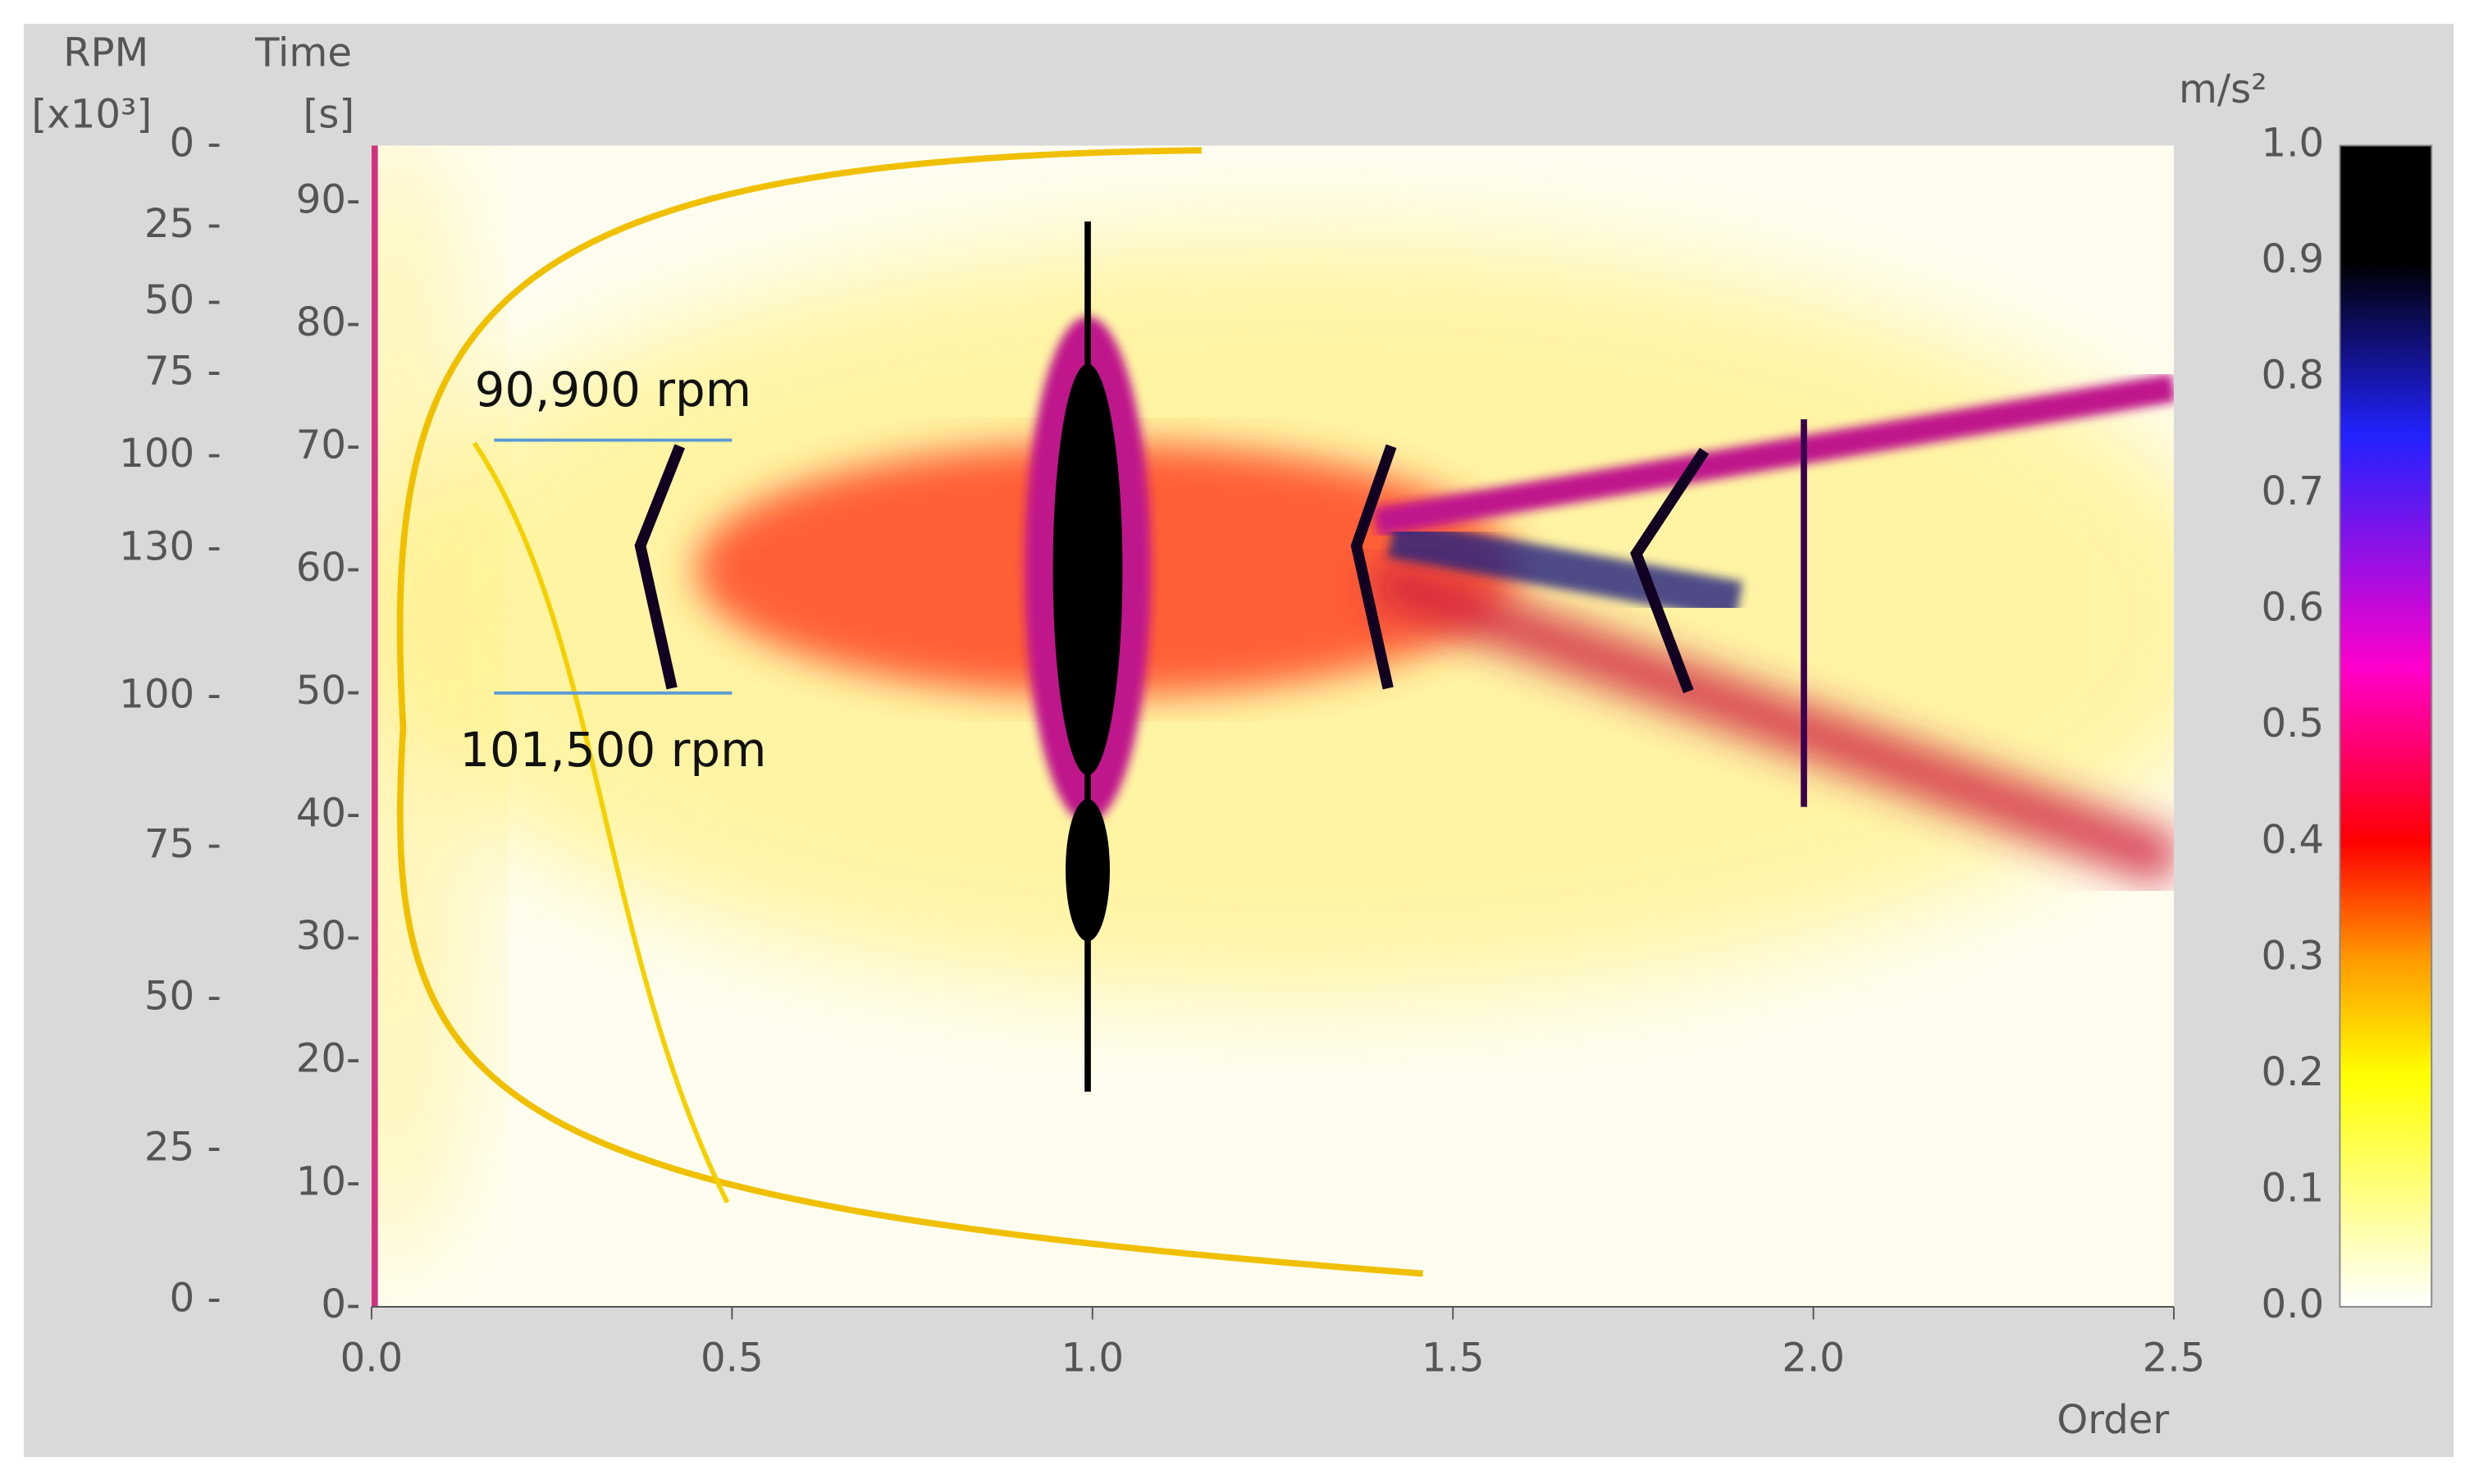  I want to click on x-tick-label: 2.0, so click(1813, 1358).